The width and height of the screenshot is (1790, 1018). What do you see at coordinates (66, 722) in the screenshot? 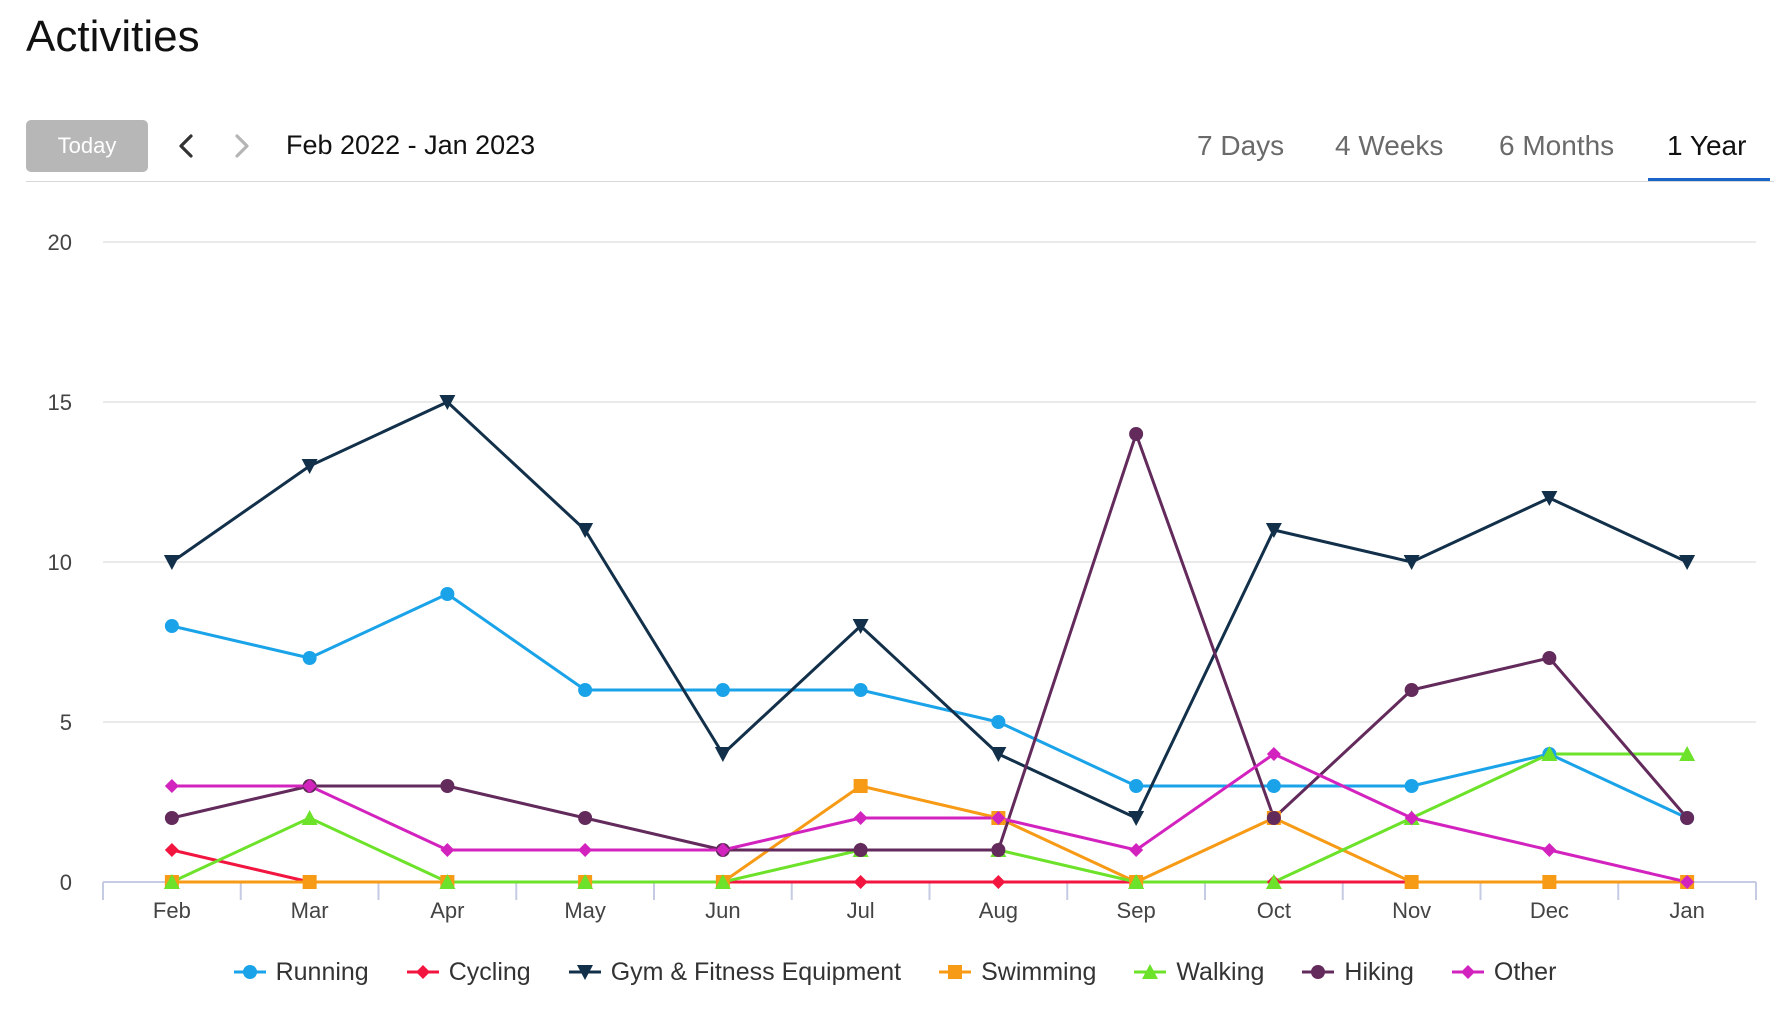
I see `y-tick-label: 5` at bounding box center [66, 722].